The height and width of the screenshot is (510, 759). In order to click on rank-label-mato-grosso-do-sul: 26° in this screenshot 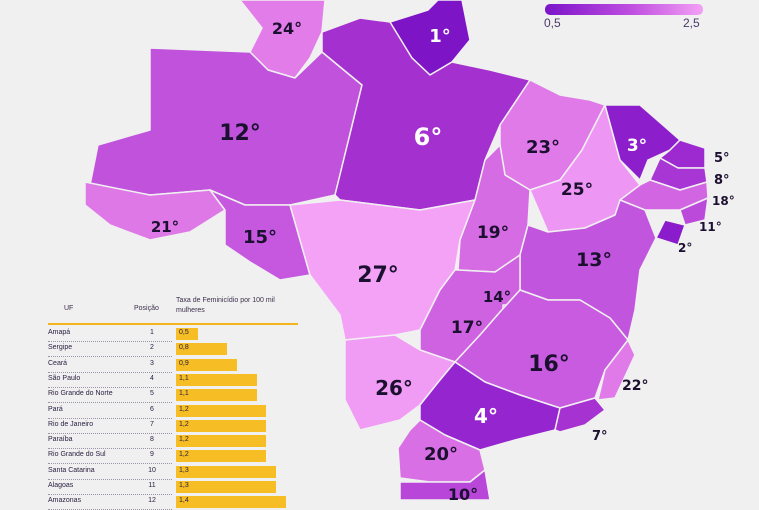, I will do `click(394, 388)`.